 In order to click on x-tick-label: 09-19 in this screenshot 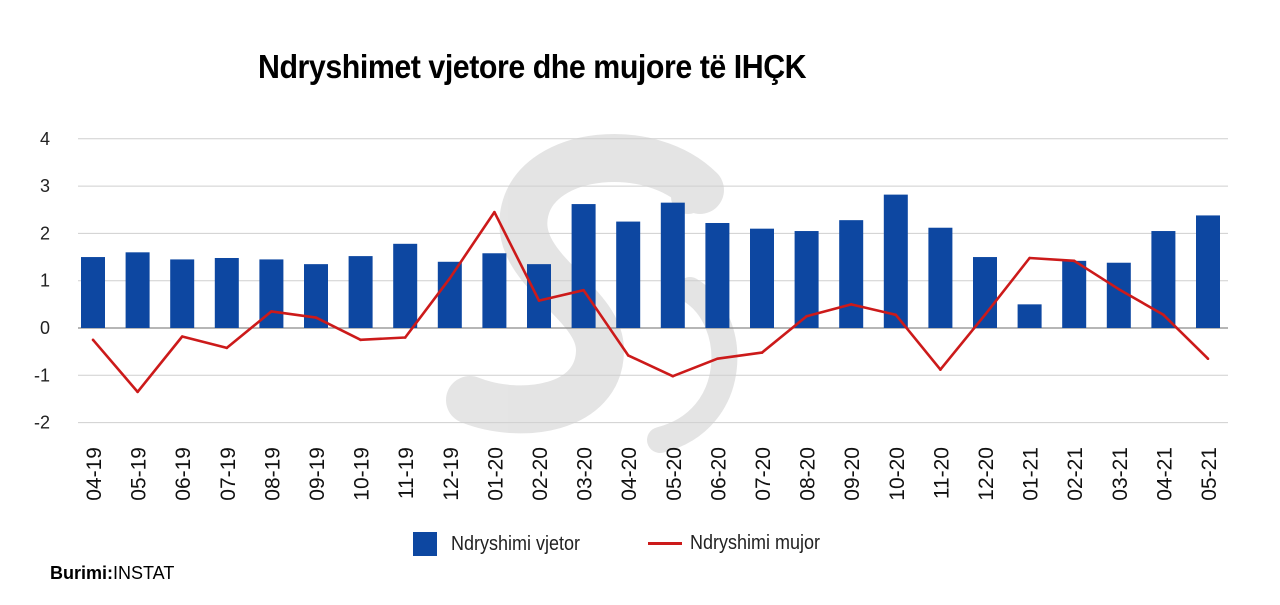, I will do `click(317, 474)`.